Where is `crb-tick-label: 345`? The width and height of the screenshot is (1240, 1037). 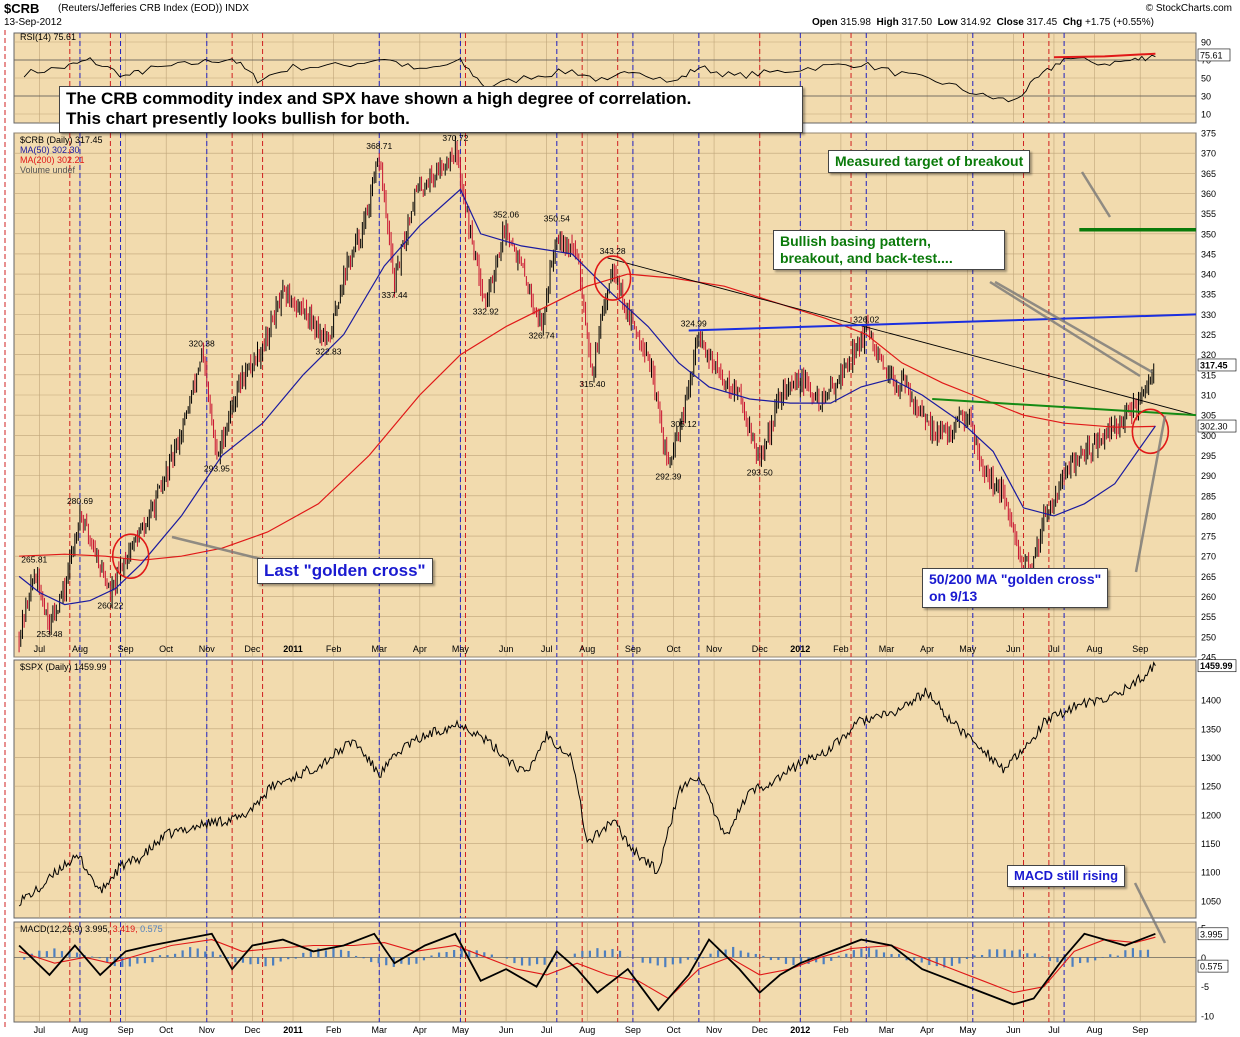
crb-tick-label: 345 is located at coordinates (1208, 254).